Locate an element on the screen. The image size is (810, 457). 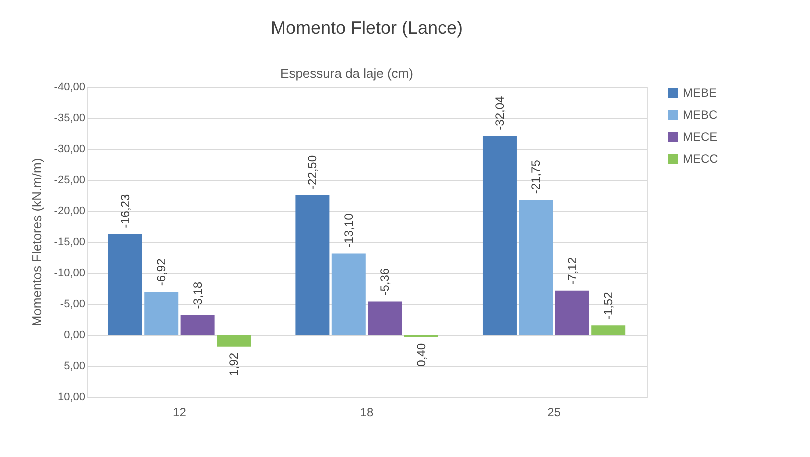
y-tick-label: -30,00 is located at coordinates (70, 150).